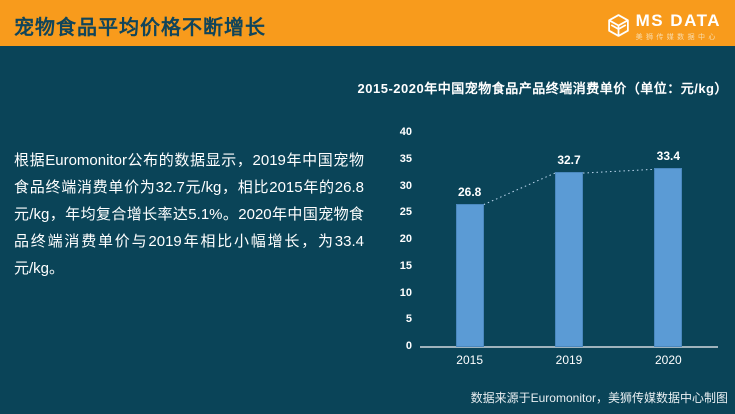 This screenshot has height=414, width=735. I want to click on cube-layers-icon, so click(618, 25).